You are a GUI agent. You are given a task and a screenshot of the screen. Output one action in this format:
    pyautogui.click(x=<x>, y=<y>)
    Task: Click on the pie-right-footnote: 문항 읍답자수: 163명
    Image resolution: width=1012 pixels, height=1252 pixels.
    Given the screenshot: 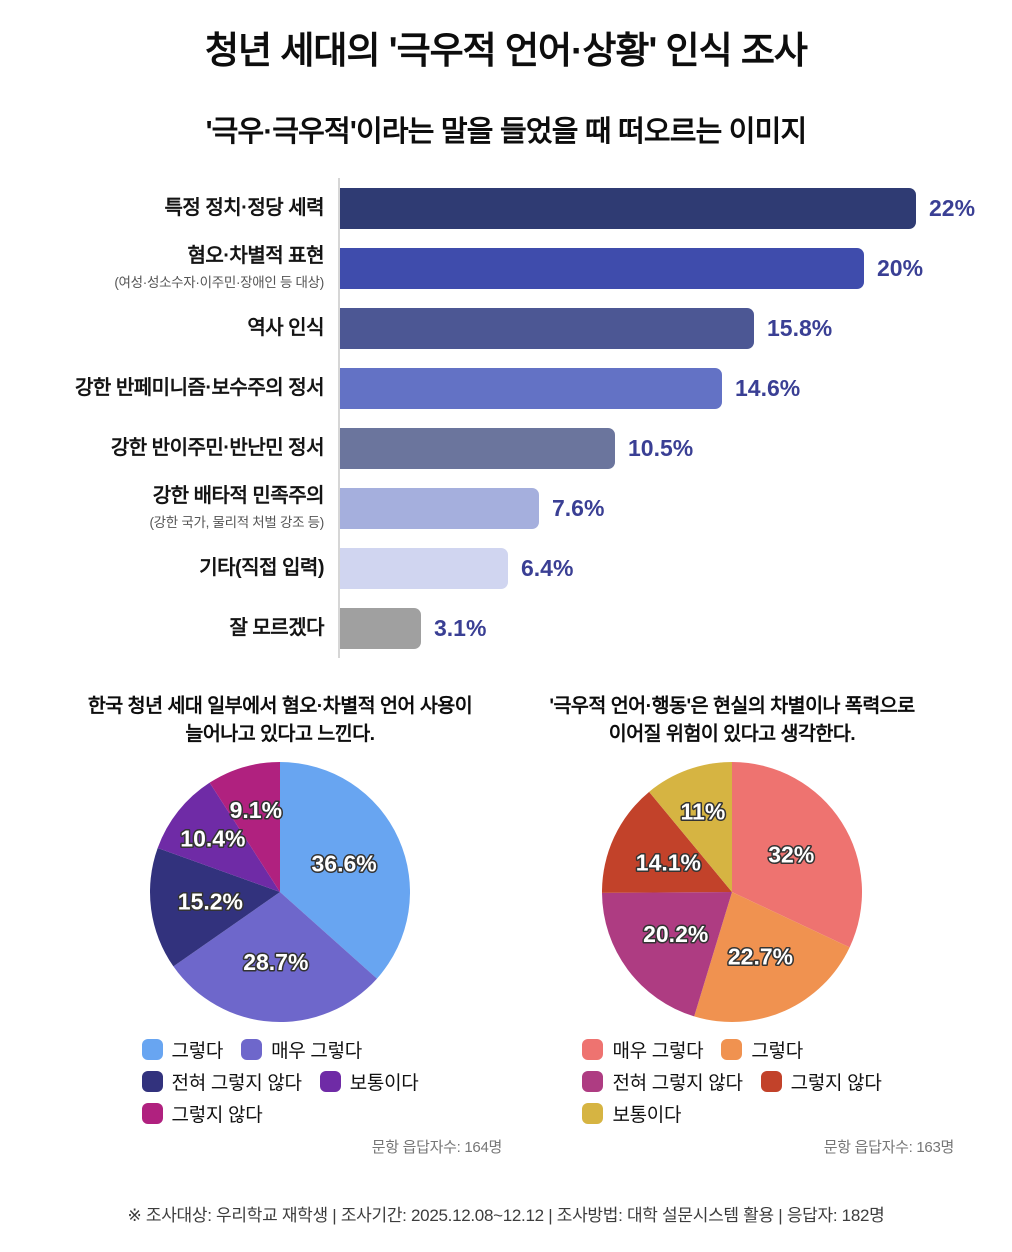 What is the action you would take?
    pyautogui.click(x=889, y=1147)
    